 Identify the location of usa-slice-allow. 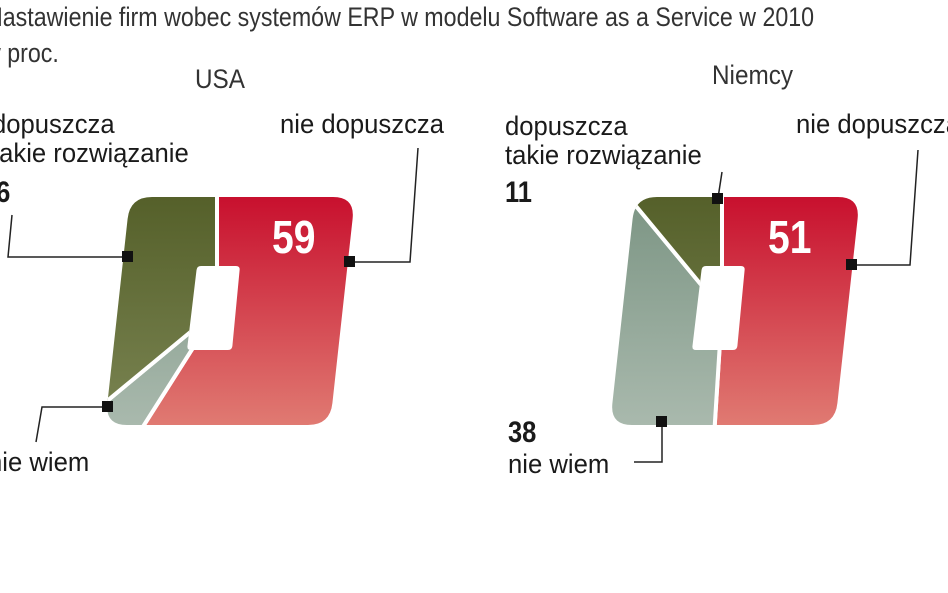
(163, 311).